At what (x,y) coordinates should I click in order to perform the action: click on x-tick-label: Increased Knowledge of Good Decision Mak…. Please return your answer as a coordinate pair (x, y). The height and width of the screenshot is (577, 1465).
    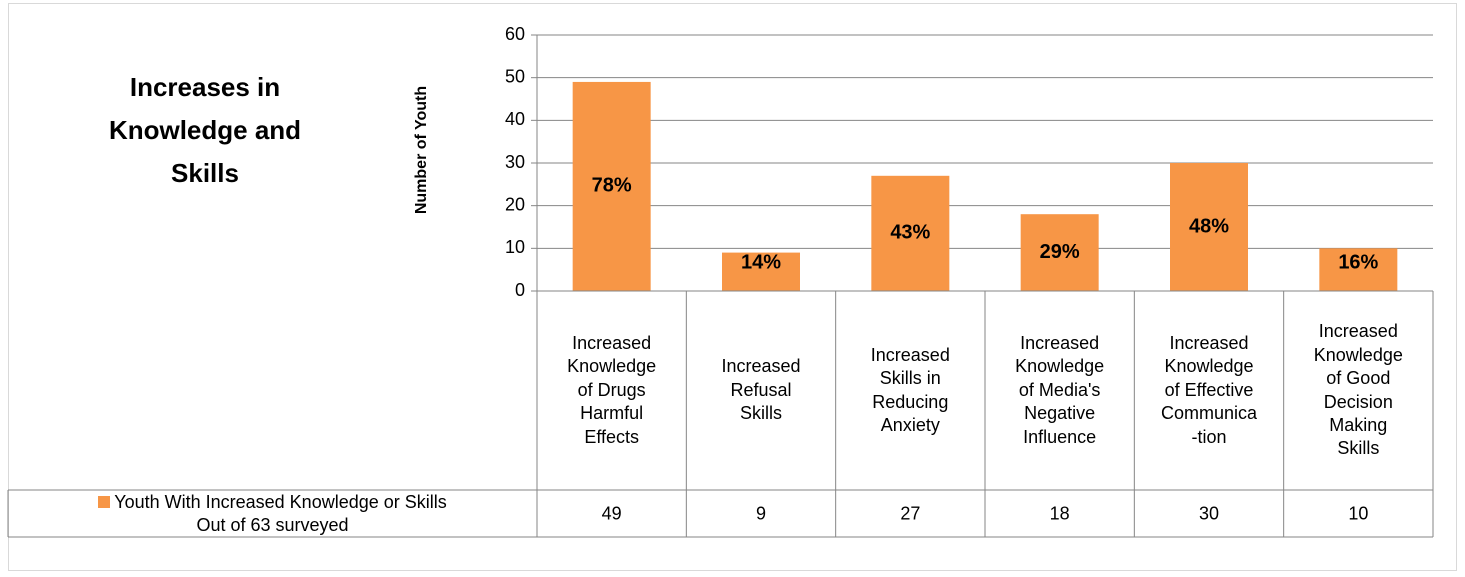
    Looking at the image, I should click on (1358, 390).